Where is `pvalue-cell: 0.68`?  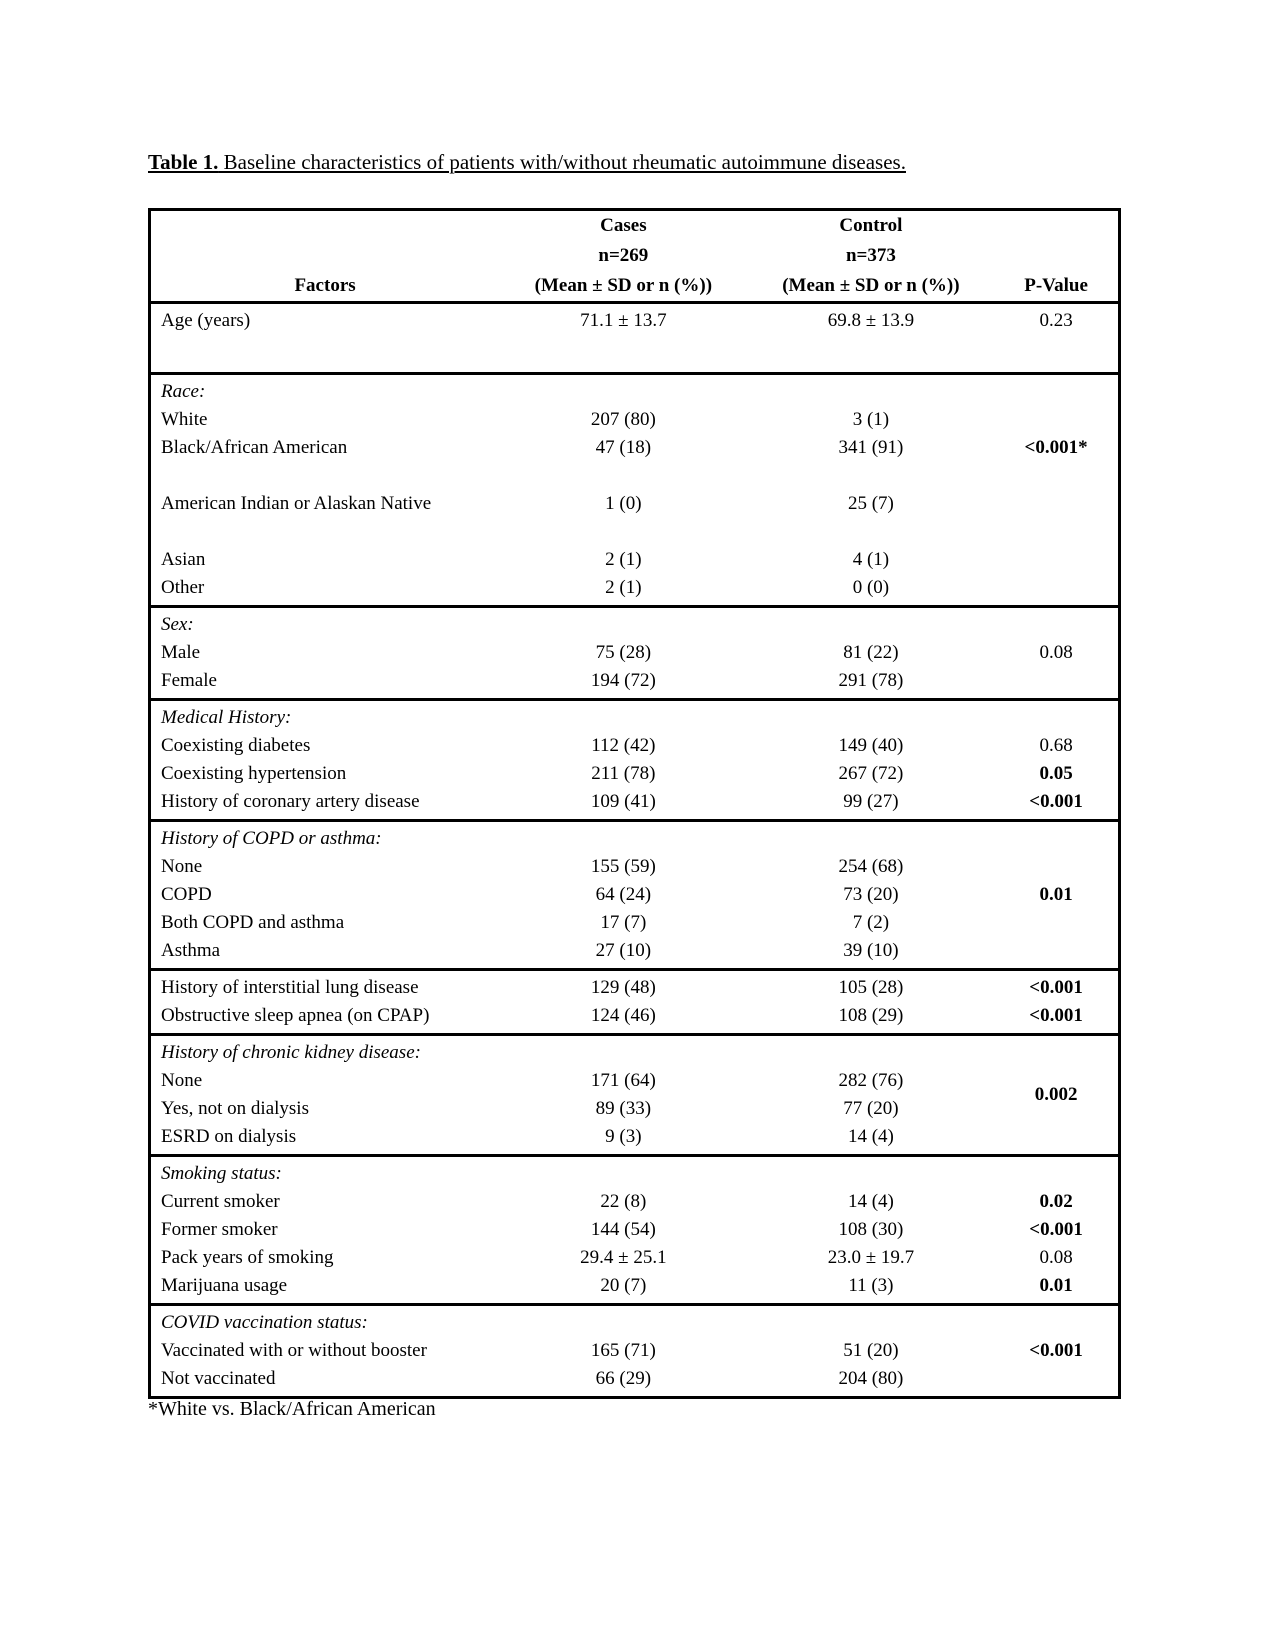 pvalue-cell: 0.68 is located at coordinates (1056, 745).